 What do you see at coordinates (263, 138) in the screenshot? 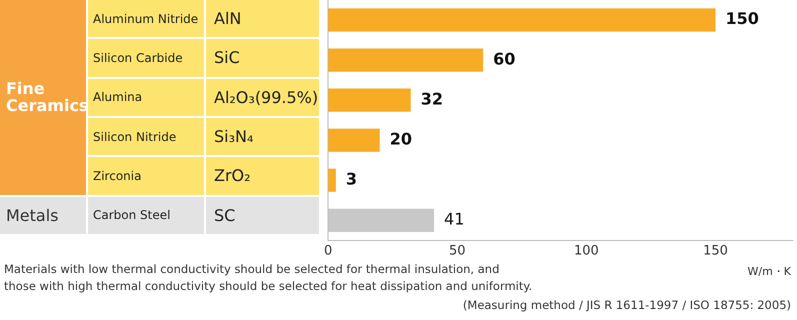
I see `y-tick-label: Si₃N₄` at bounding box center [263, 138].